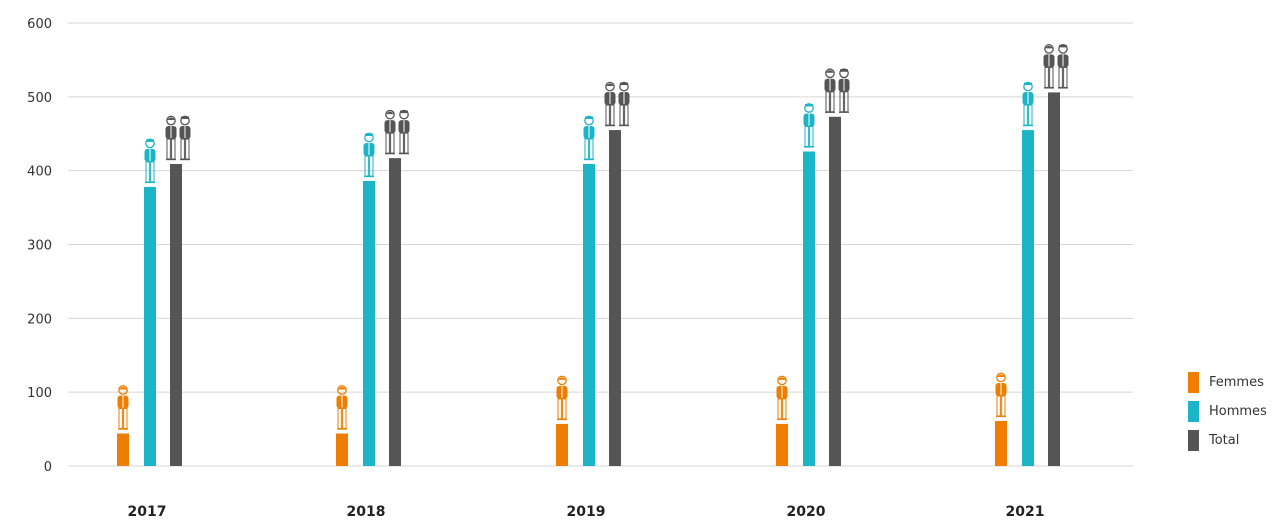 The width and height of the screenshot is (1278, 521). What do you see at coordinates (1193, 411) in the screenshot?
I see `legend-swatch-hommes` at bounding box center [1193, 411].